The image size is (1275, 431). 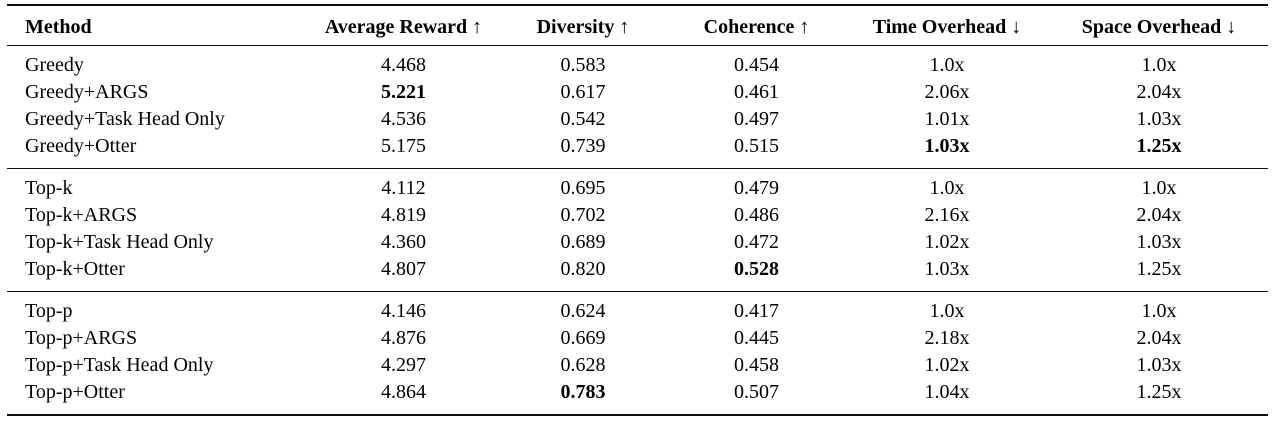 I want to click on value-cell: 0.445, so click(x=756, y=338).